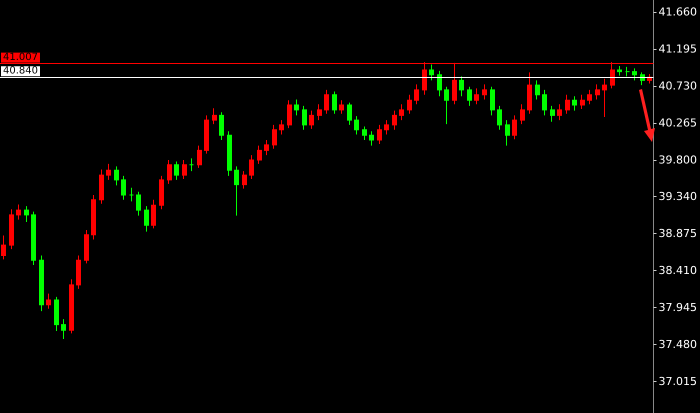  What do you see at coordinates (678, 345) in the screenshot?
I see `y-tick-label: 37.480` at bounding box center [678, 345].